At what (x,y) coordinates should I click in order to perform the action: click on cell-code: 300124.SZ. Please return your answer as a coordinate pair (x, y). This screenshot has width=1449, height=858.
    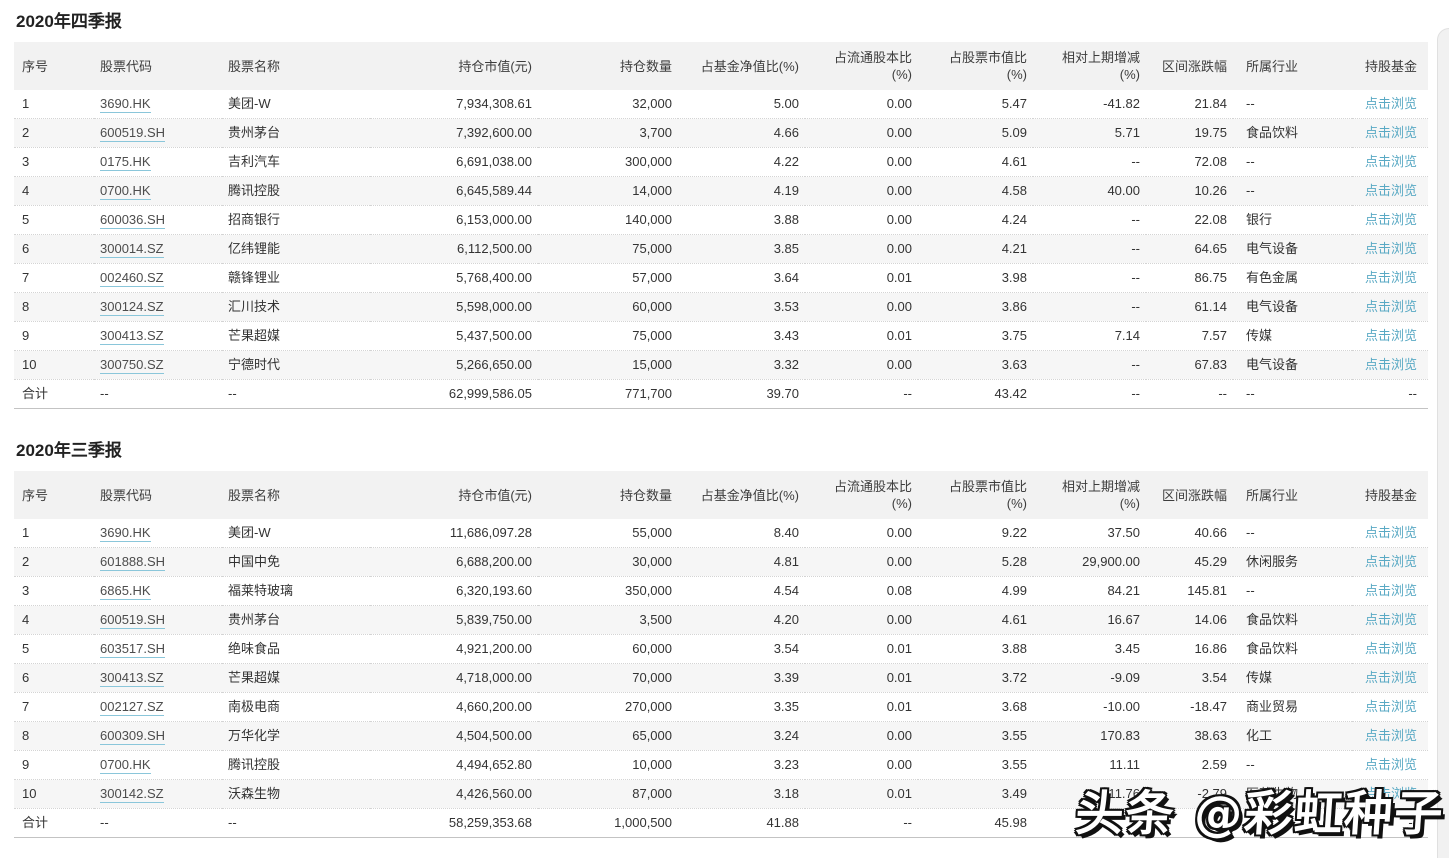
    Looking at the image, I should click on (158, 307).